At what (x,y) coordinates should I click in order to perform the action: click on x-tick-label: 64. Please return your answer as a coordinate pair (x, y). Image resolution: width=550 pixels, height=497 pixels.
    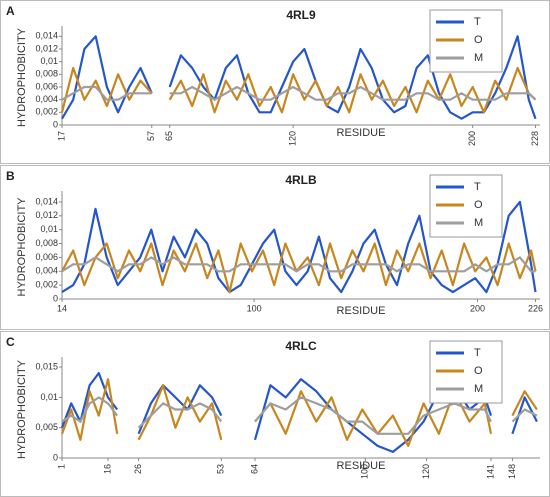
    Looking at the image, I should click on (254, 469).